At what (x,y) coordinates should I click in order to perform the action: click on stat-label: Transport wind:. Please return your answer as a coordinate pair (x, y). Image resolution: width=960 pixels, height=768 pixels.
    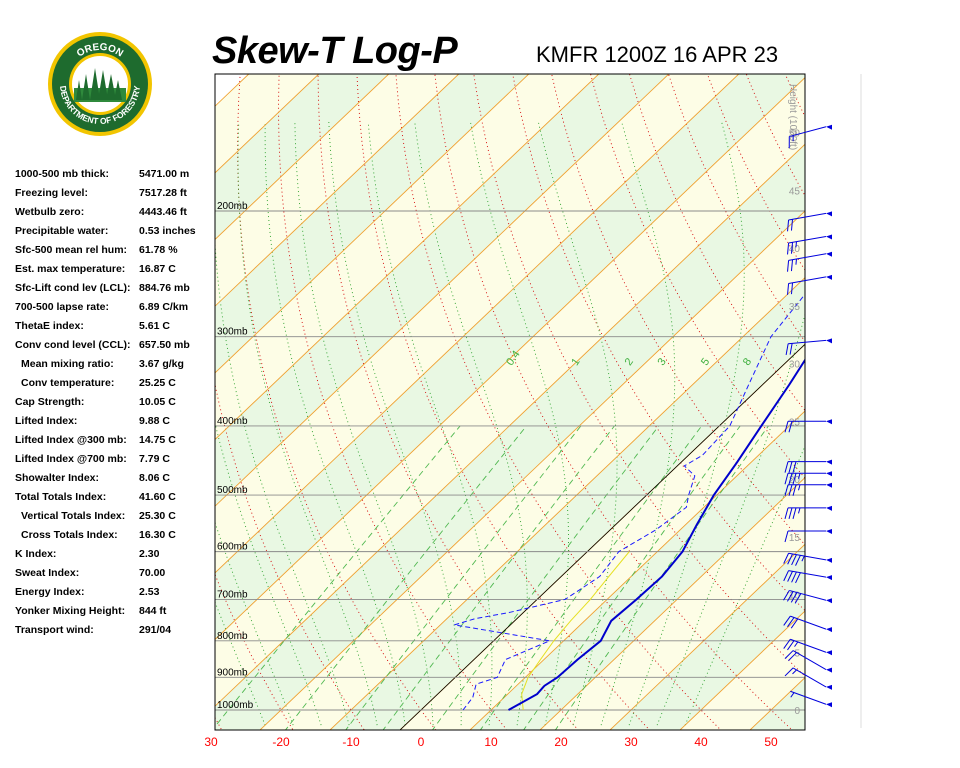
    Looking at the image, I should click on (54, 630).